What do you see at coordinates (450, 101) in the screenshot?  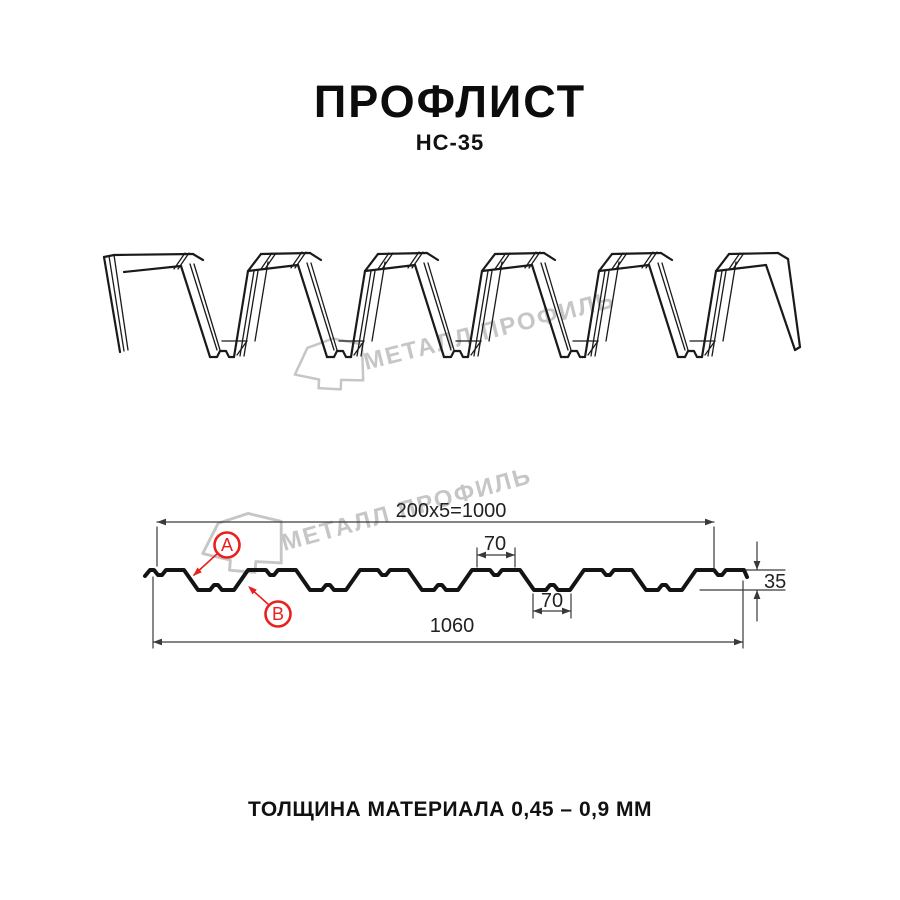 I see `page-title: ПРОФЛИСТ` at bounding box center [450, 101].